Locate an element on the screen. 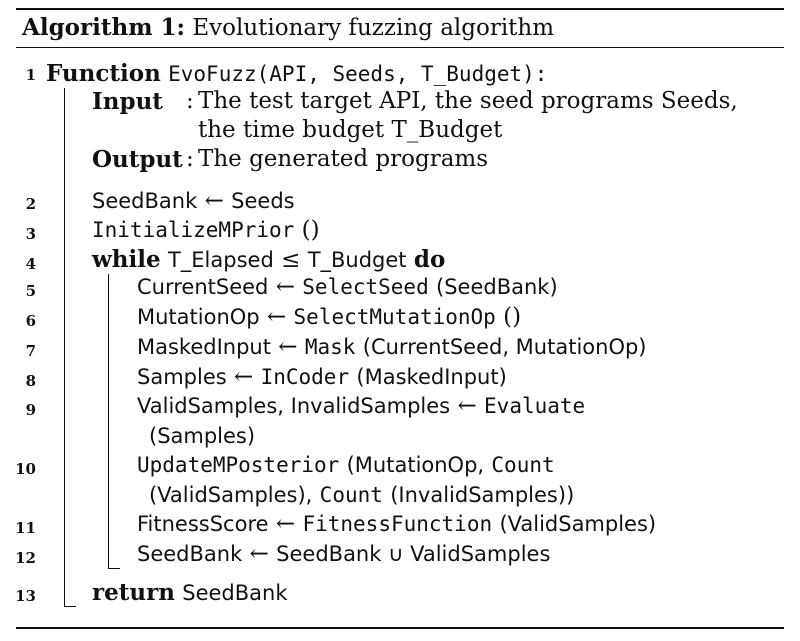 The height and width of the screenshot is (641, 800). output-label-row: Output is located at coordinates (137, 159).